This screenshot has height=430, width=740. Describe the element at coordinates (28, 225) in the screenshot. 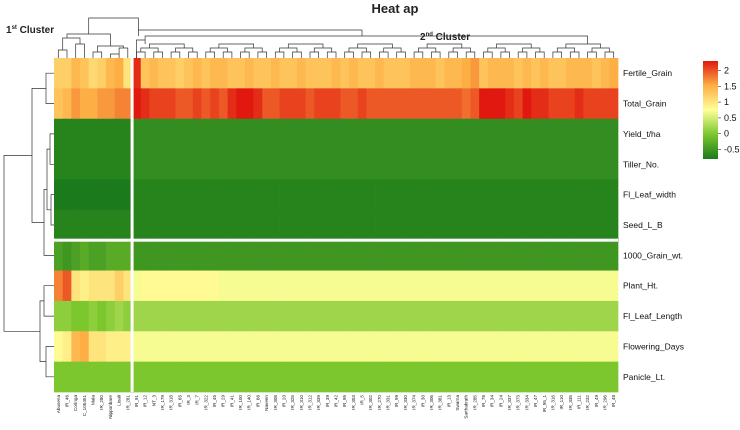

I see `row-dendrogram` at that location.